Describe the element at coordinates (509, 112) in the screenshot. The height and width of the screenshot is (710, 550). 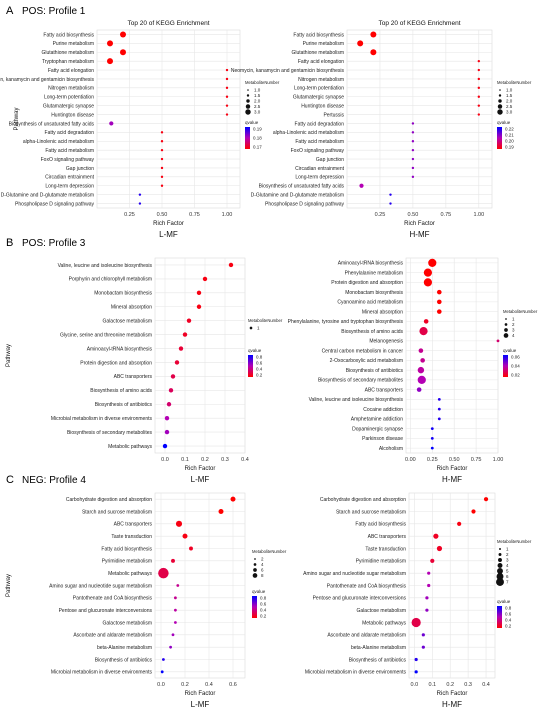
I see `size-legend-label: 3.0` at that location.